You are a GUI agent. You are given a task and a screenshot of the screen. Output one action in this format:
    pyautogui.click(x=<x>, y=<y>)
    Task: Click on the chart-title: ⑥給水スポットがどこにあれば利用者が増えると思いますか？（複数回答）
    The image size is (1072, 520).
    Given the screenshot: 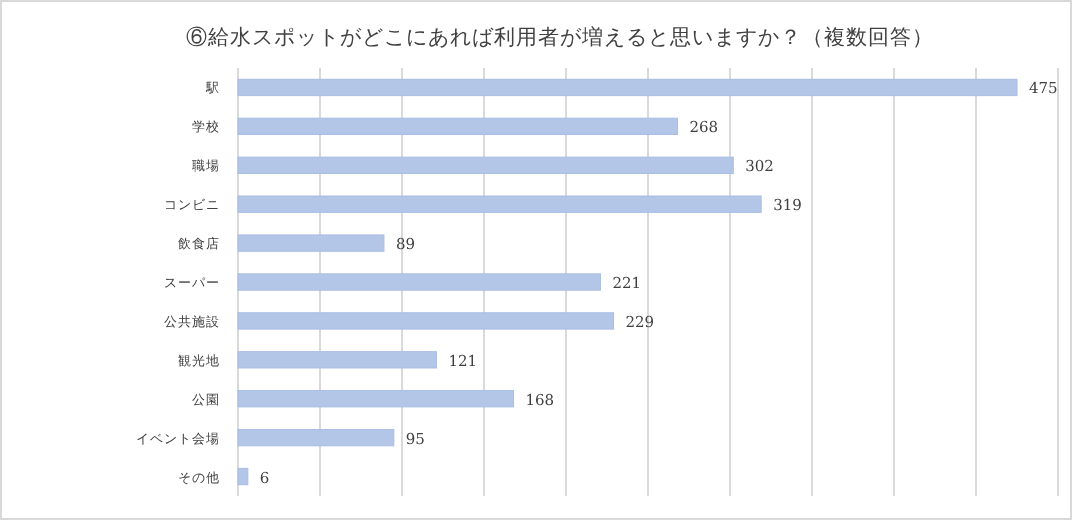 What is the action you would take?
    pyautogui.click(x=560, y=37)
    